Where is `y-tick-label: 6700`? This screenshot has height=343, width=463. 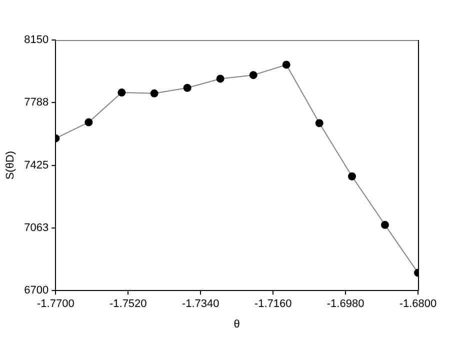
y-tick-label: 6700 is located at coordinates (36, 290).